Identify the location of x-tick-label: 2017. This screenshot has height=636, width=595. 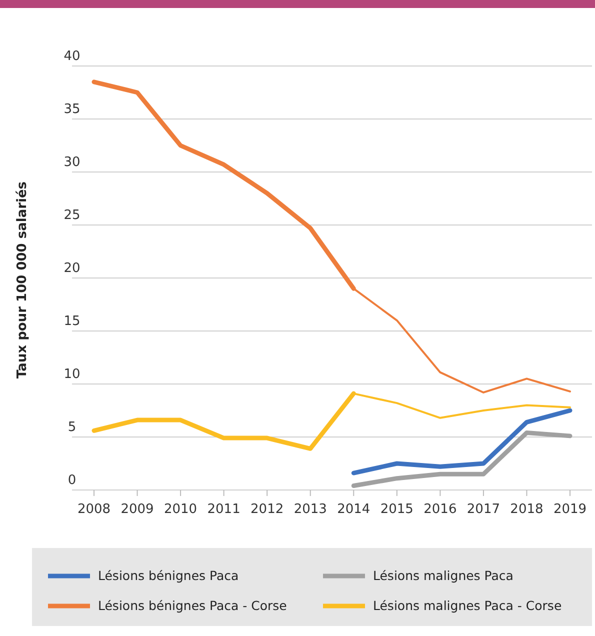
(483, 509).